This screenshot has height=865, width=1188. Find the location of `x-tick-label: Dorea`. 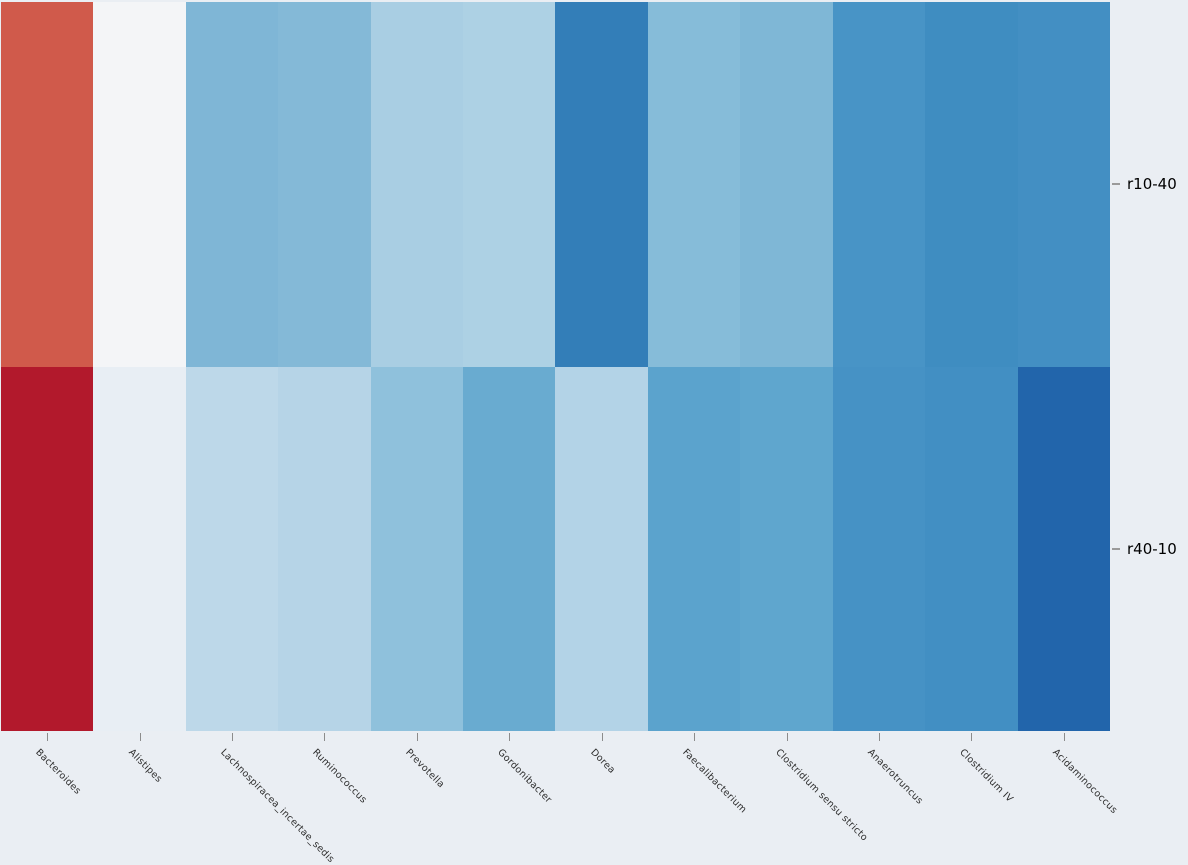

x-tick-label: Dorea is located at coordinates (602, 761).